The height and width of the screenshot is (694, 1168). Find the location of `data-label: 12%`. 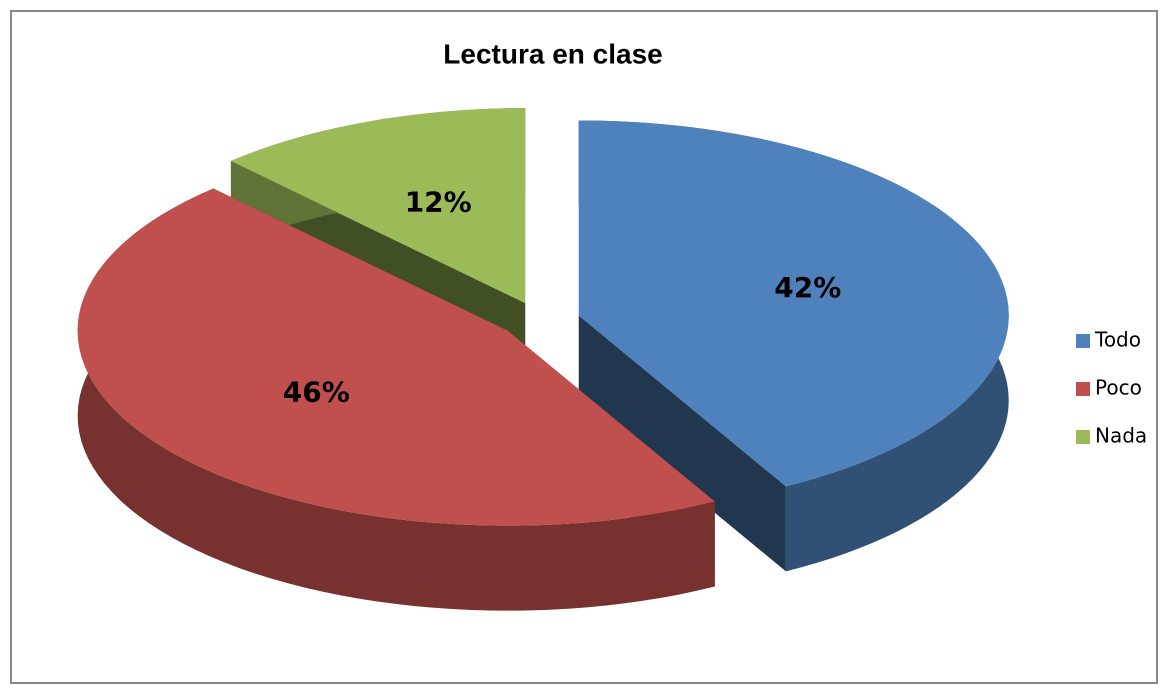

data-label: 12% is located at coordinates (438, 201).